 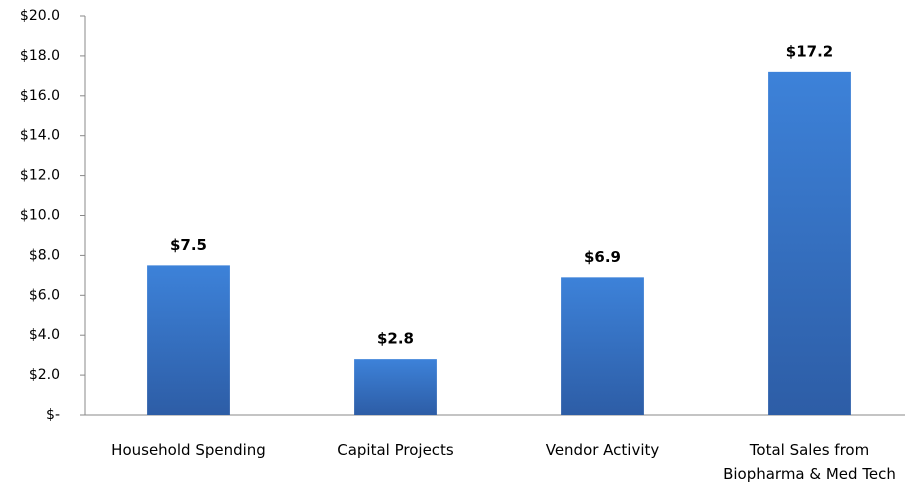 What do you see at coordinates (53, 415) in the screenshot?
I see `y-tick-label: $-` at bounding box center [53, 415].